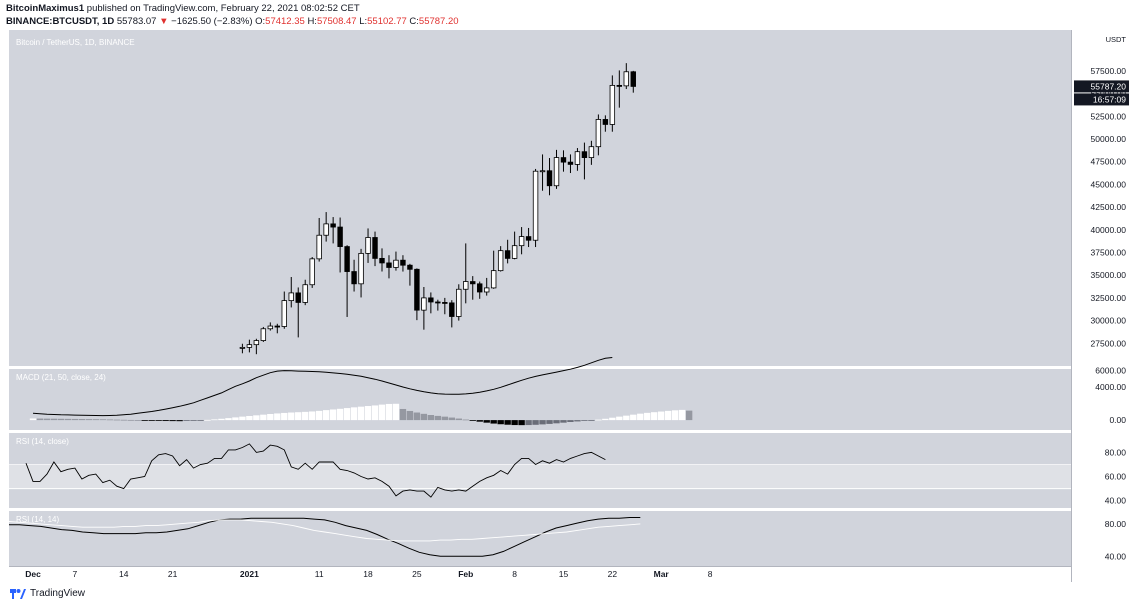 The image size is (1132, 602). I want to click on last-price-label: 55787.20, so click(1109, 86).